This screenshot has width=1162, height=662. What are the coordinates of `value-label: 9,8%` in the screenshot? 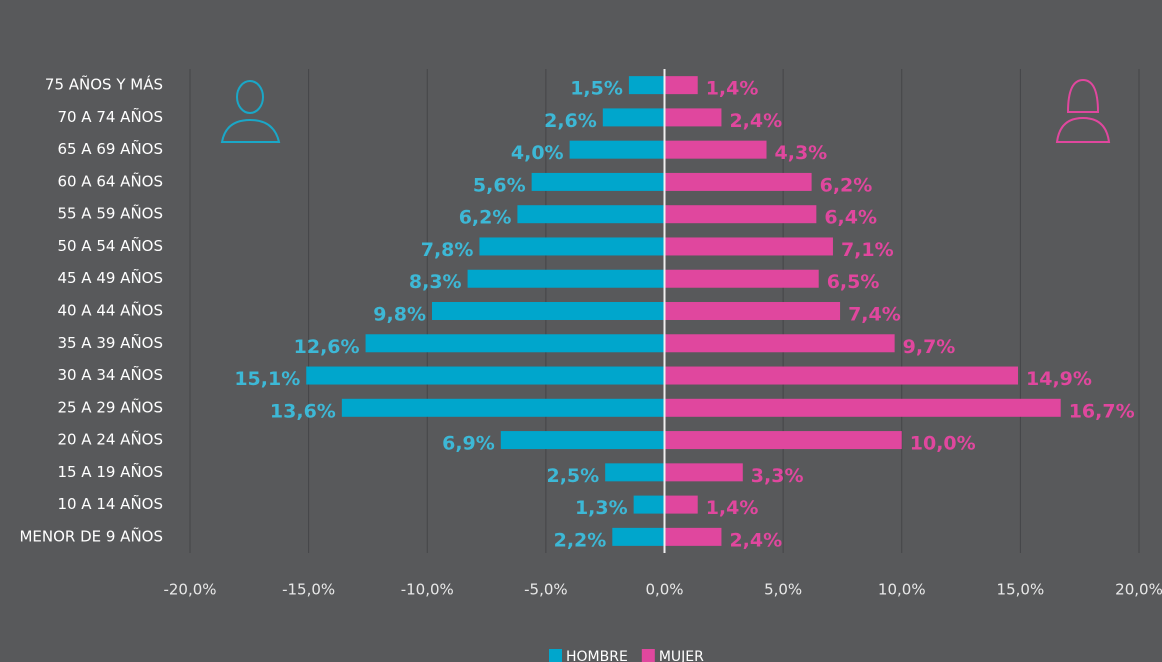 It's located at (399, 315).